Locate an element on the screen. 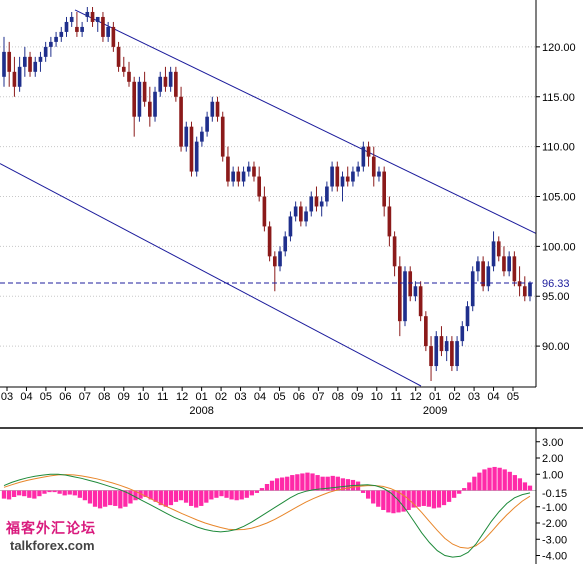 This screenshot has height=564, width=583. x-tick-label: 06 is located at coordinates (299, 397).